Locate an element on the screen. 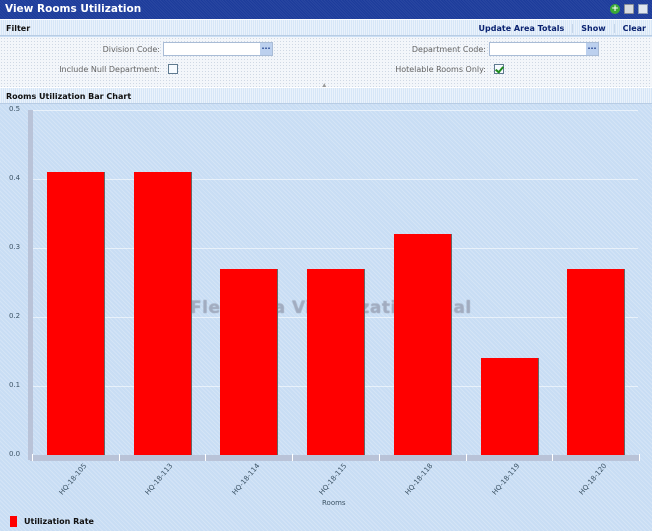 This screenshot has width=652, height=531. window-titlebar: View Rooms Utilization + is located at coordinates (326, 9).